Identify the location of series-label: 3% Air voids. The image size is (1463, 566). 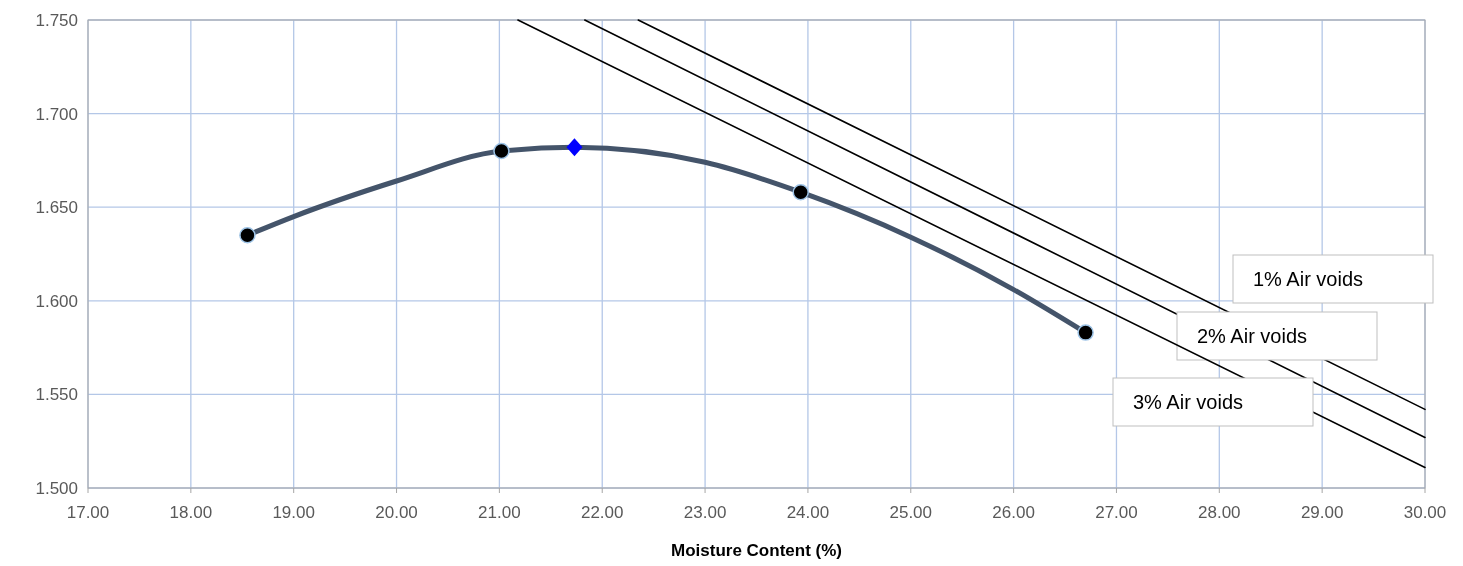
(1188, 402).